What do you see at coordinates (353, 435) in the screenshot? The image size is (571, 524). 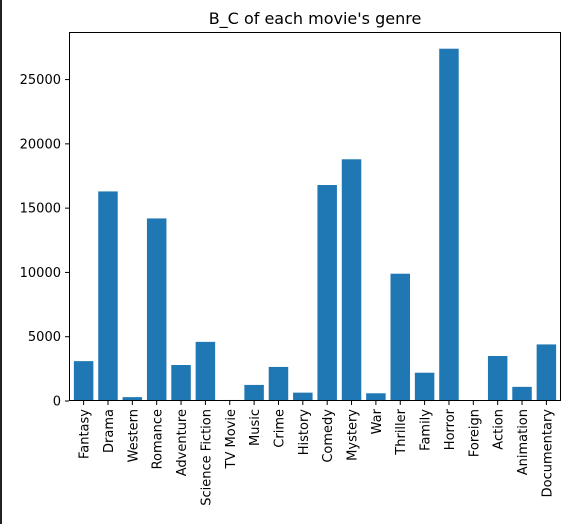 I see `x-tick-label: Mystery` at bounding box center [353, 435].